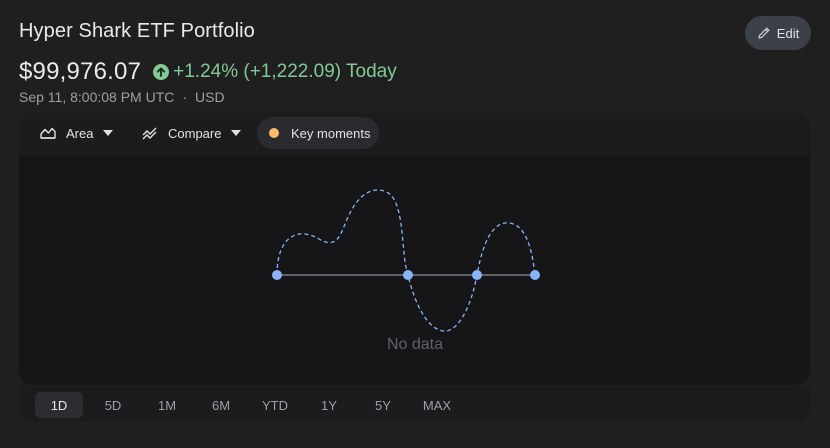 This screenshot has height=448, width=830. I want to click on key-moments-label: Key moments, so click(331, 133).